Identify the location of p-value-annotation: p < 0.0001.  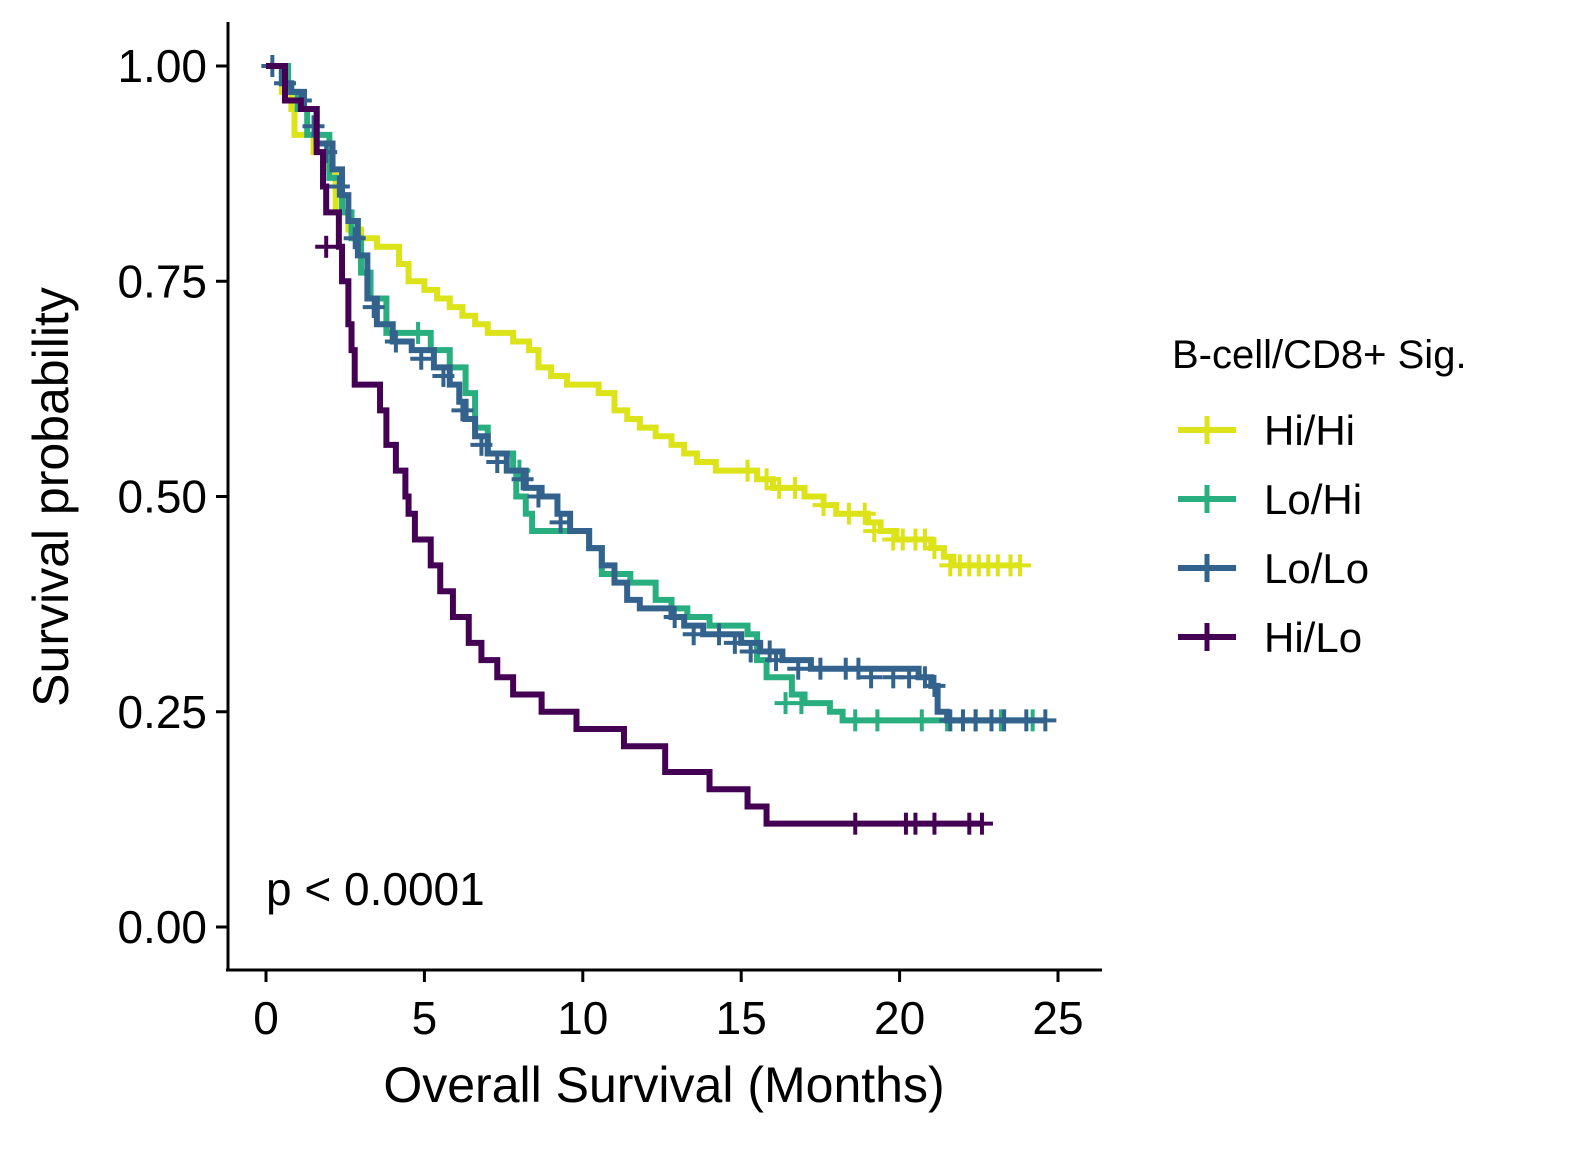
(375, 889).